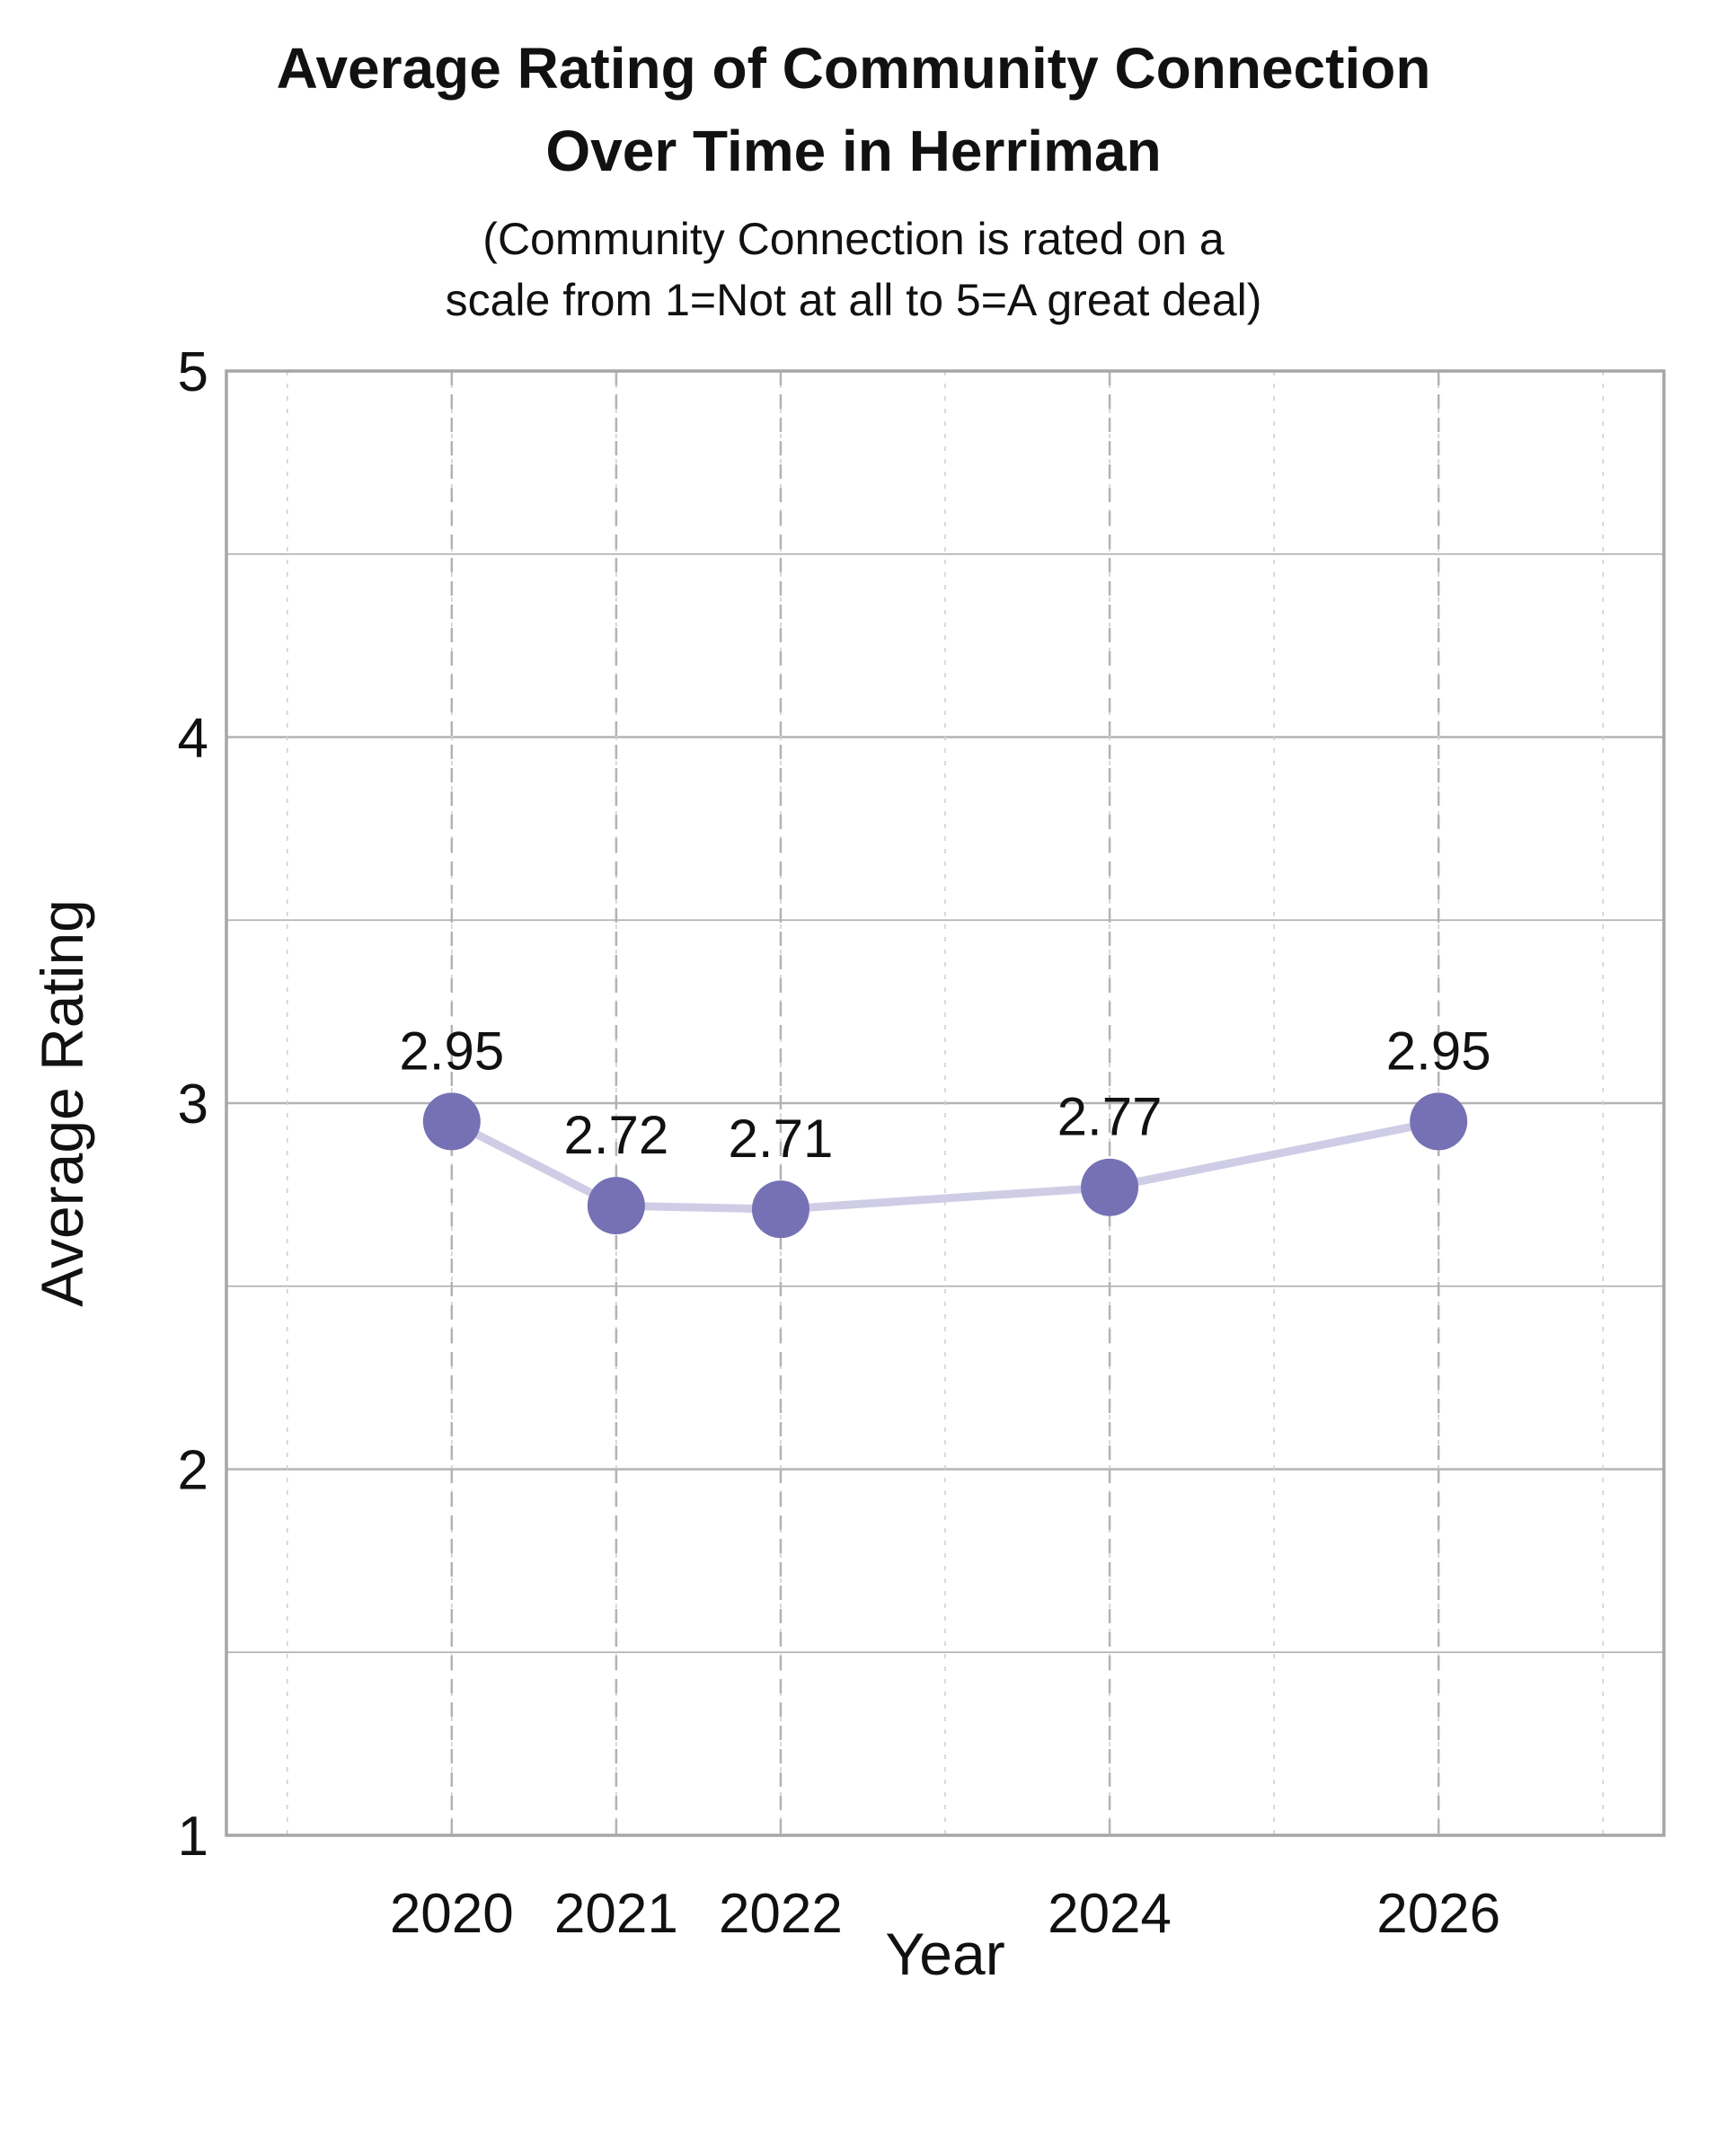 Image resolution: width=1725 pixels, height=2156 pixels. What do you see at coordinates (944, 1954) in the screenshot?
I see `x-axis-title: Year` at bounding box center [944, 1954].